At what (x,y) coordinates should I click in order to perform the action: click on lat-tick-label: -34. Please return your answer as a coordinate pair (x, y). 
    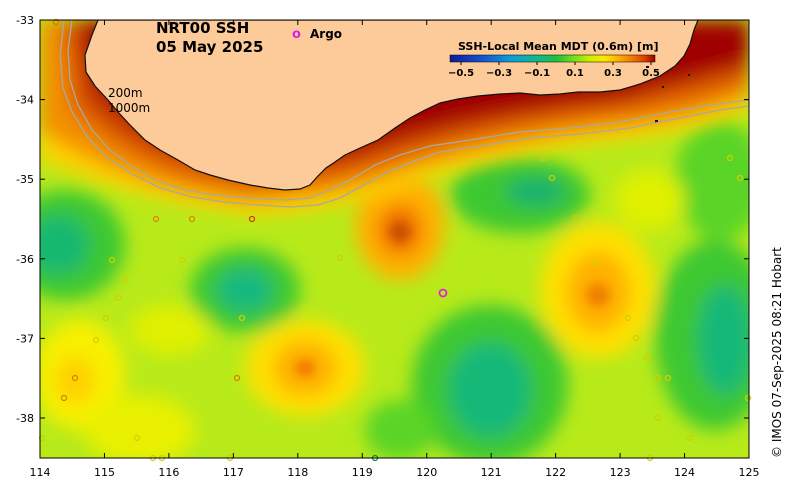
    Looking at the image, I should click on (25, 100).